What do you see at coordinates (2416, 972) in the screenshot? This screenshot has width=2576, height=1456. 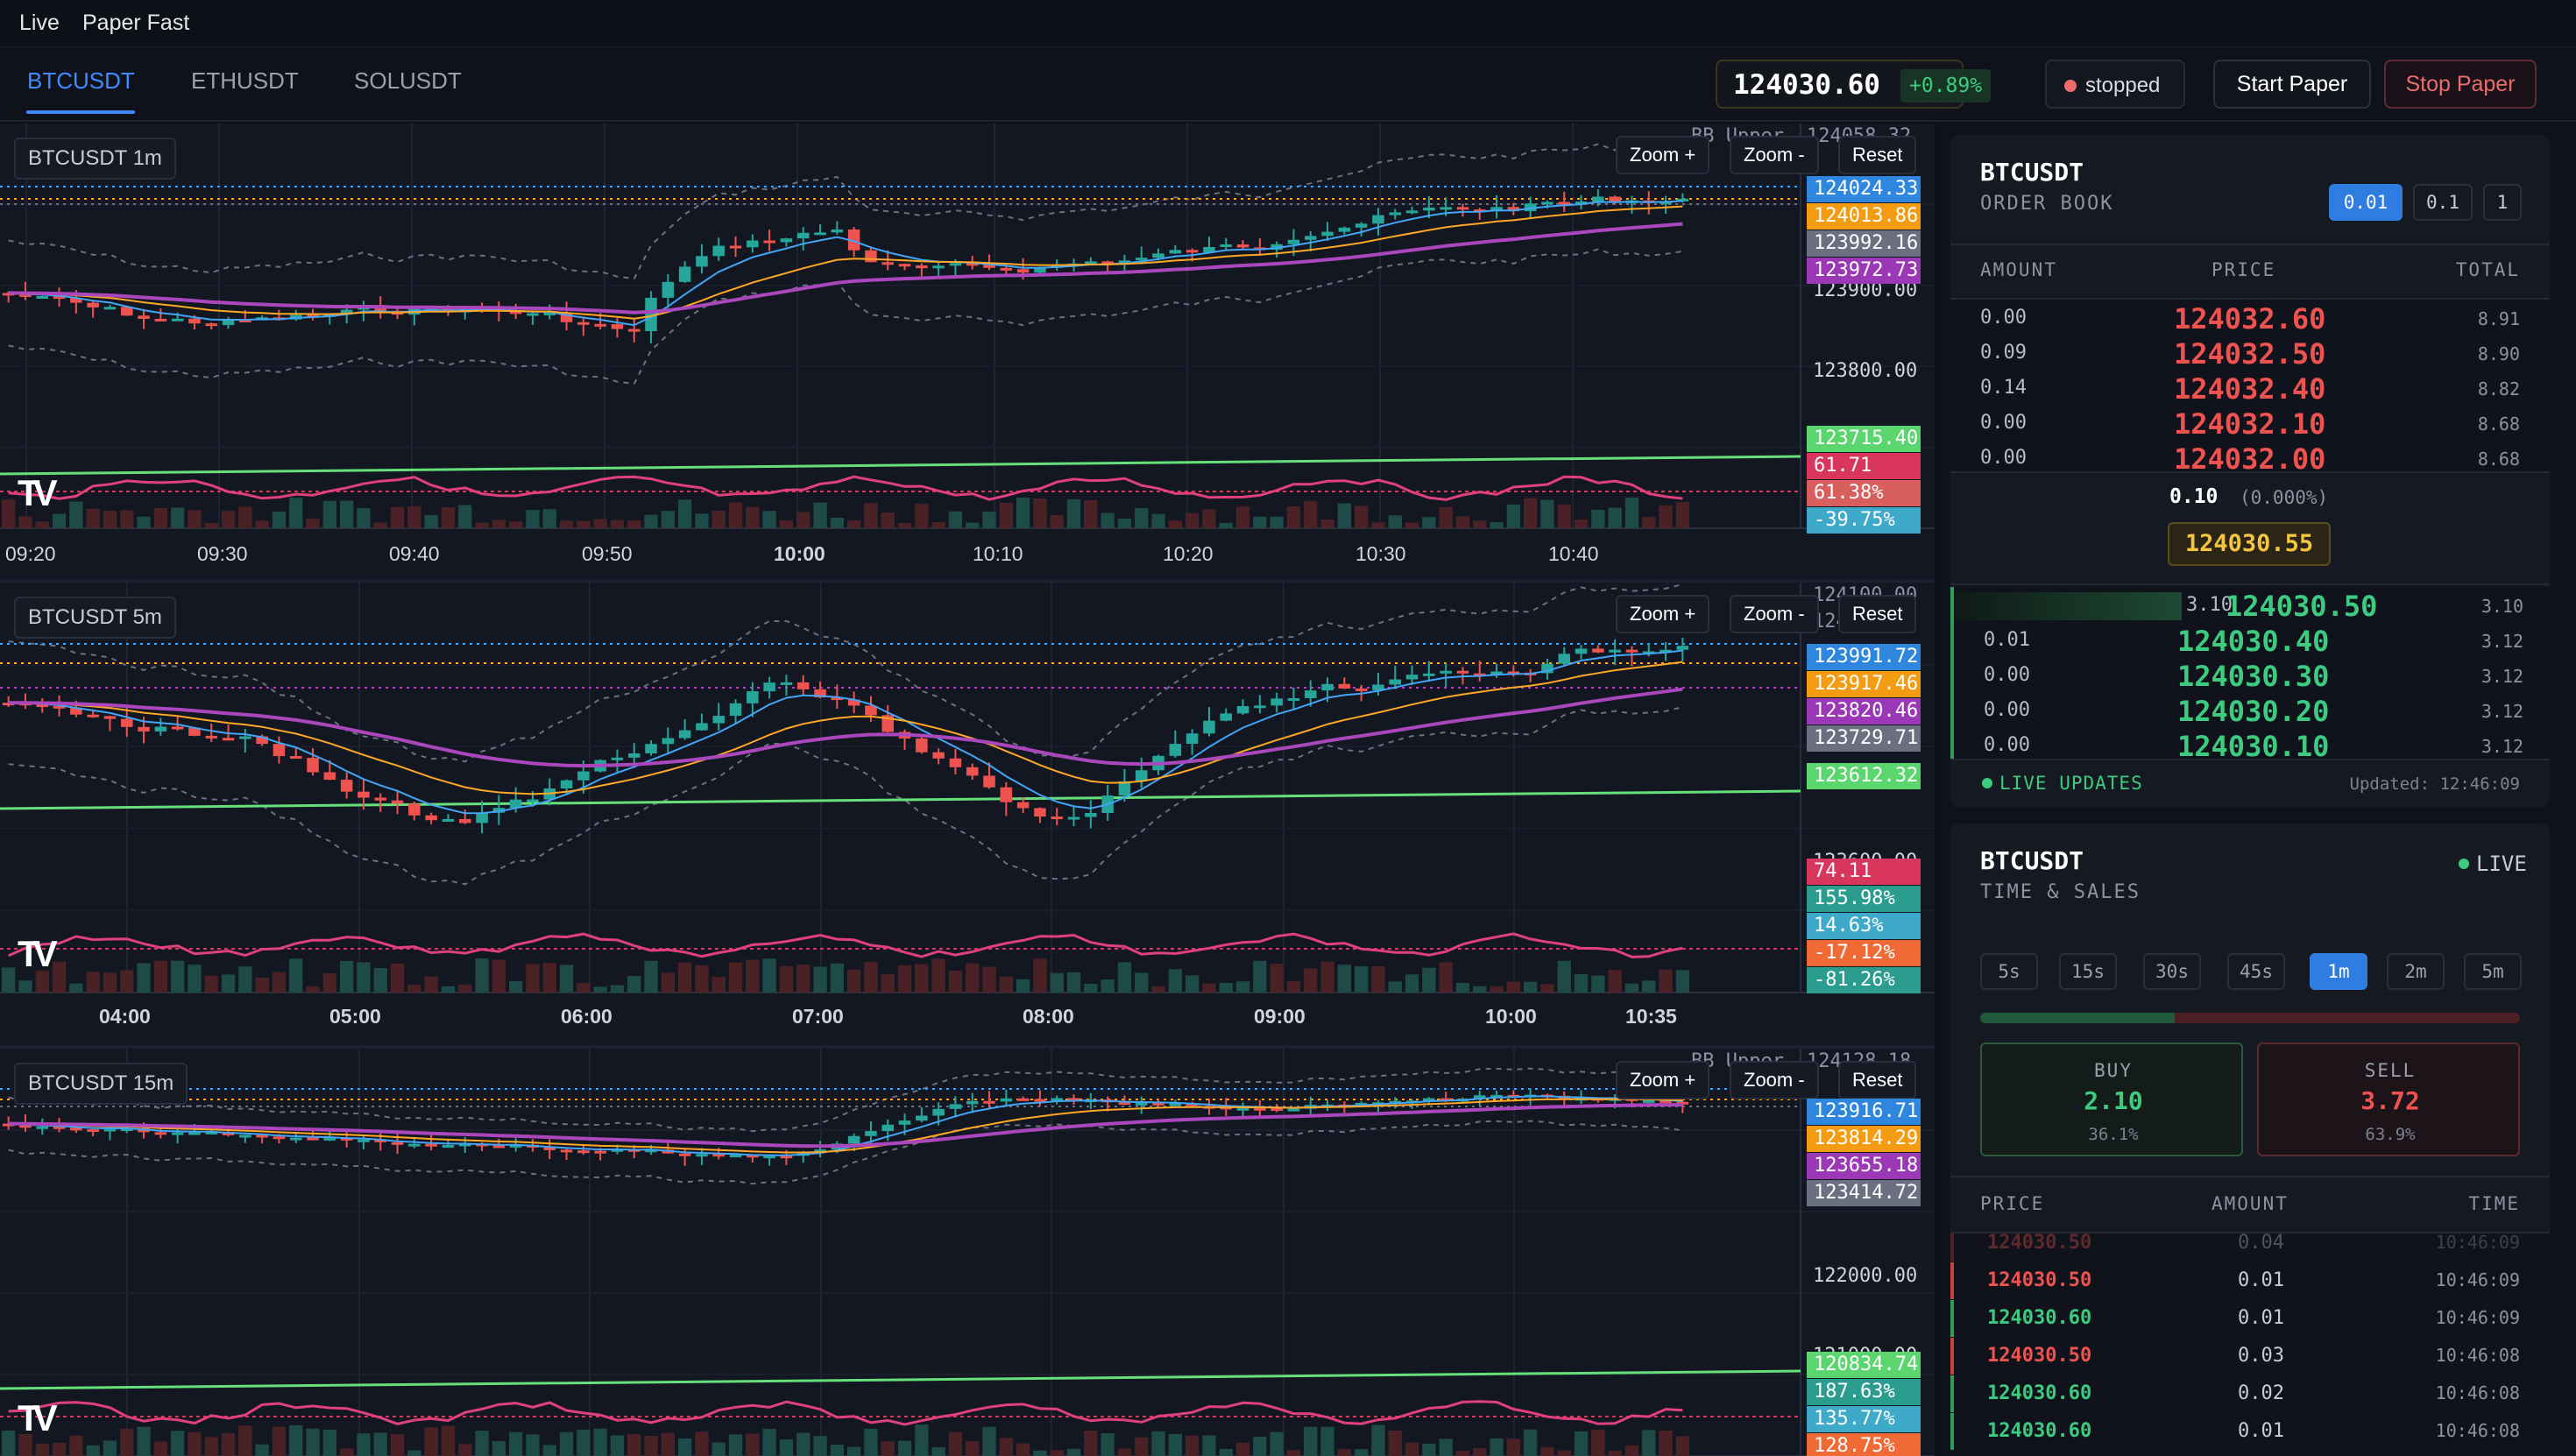 I see `timeframe-2m-button: 2m` at bounding box center [2416, 972].